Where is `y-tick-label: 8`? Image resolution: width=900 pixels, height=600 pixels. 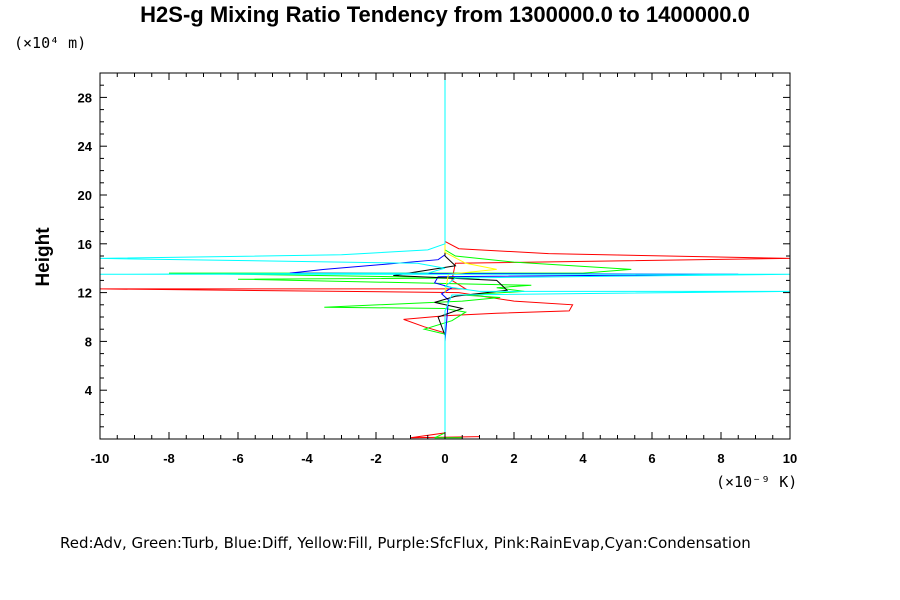 y-tick-label: 8 is located at coordinates (88, 341).